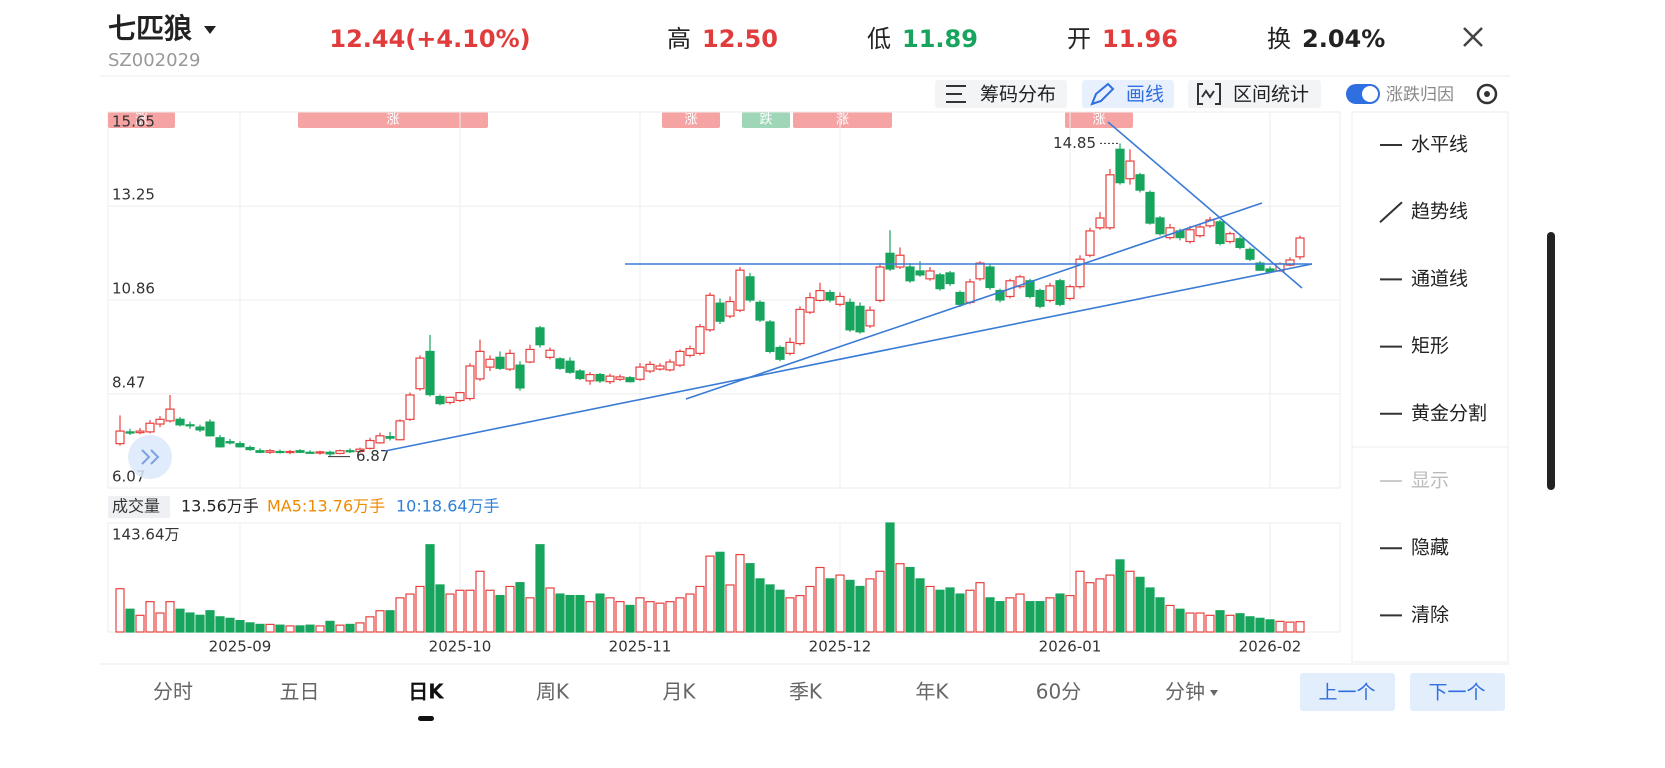 The width and height of the screenshot is (1665, 768). I want to click on x-tick-label: 2025-09, so click(240, 647).